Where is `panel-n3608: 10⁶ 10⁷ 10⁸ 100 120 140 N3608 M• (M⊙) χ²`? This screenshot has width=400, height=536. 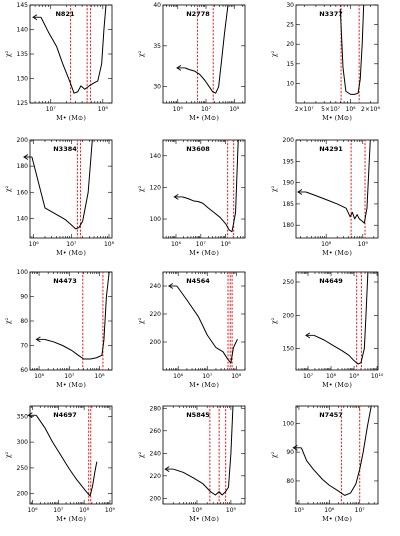 panel-n3608: 10⁶ 10⁷ 10⁸ 100 120 140 N3608 M• (M⊙) χ² is located at coordinates (191, 198).